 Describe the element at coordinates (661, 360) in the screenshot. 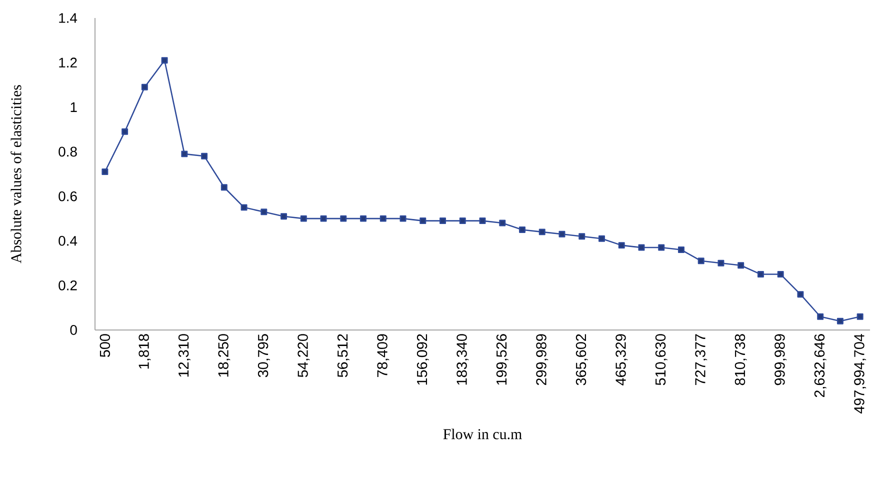

I see `x-tick-label: 510,630` at that location.